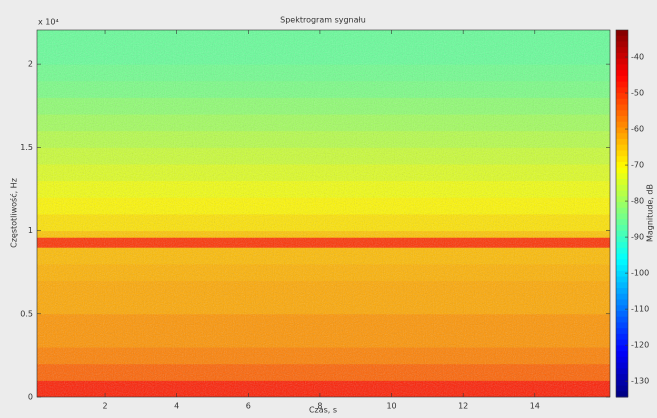  I want to click on colorbar-tick-label: -90, so click(637, 237).